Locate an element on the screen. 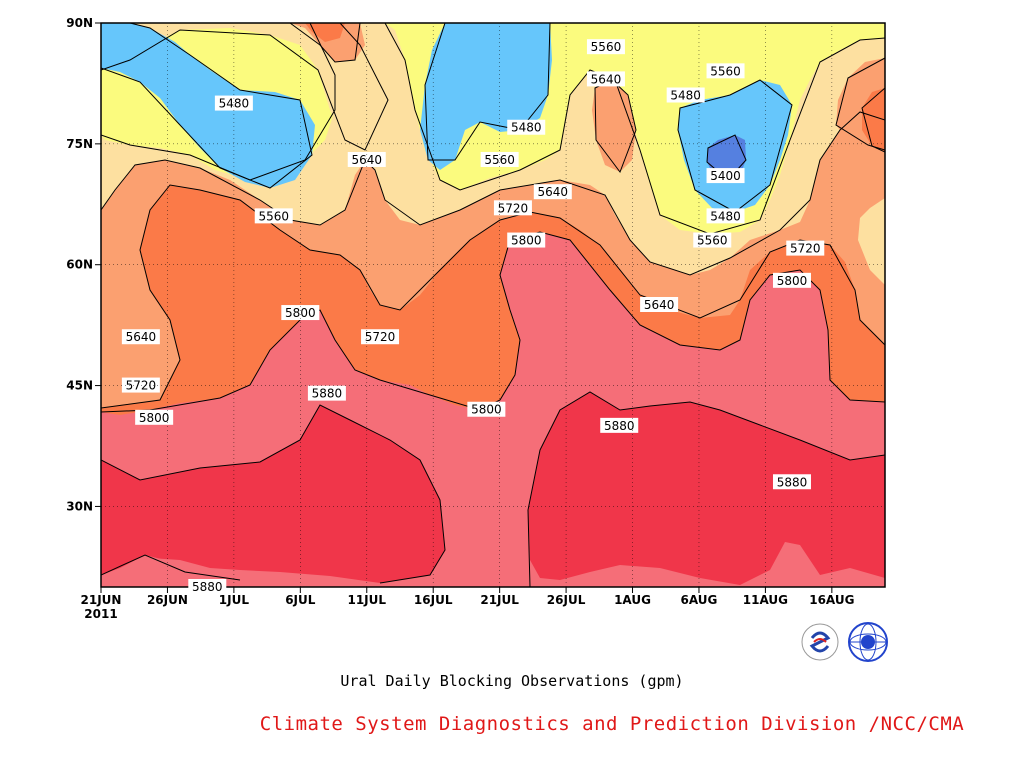 The width and height of the screenshot is (1024, 768). x-tick-label: 26JUN is located at coordinates (167, 600).